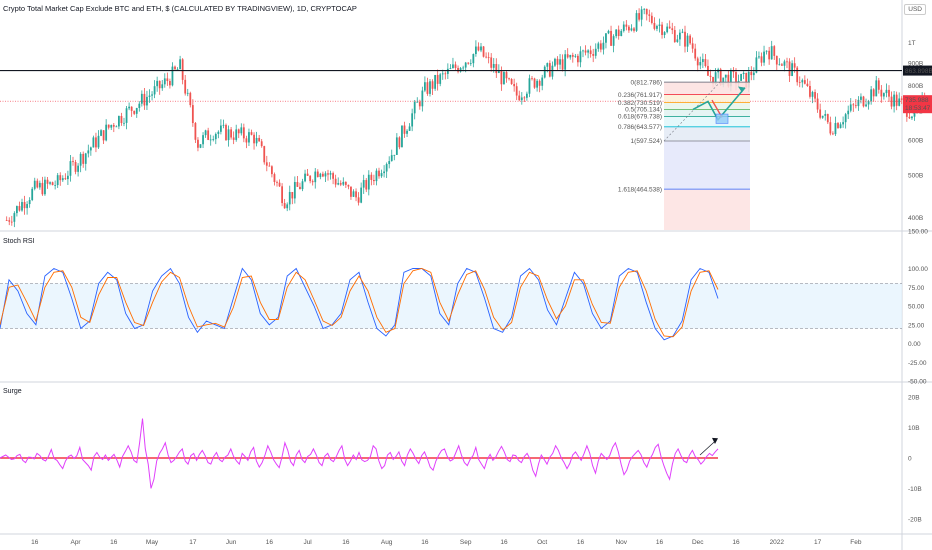  I want to click on stoch-band, so click(451, 306).